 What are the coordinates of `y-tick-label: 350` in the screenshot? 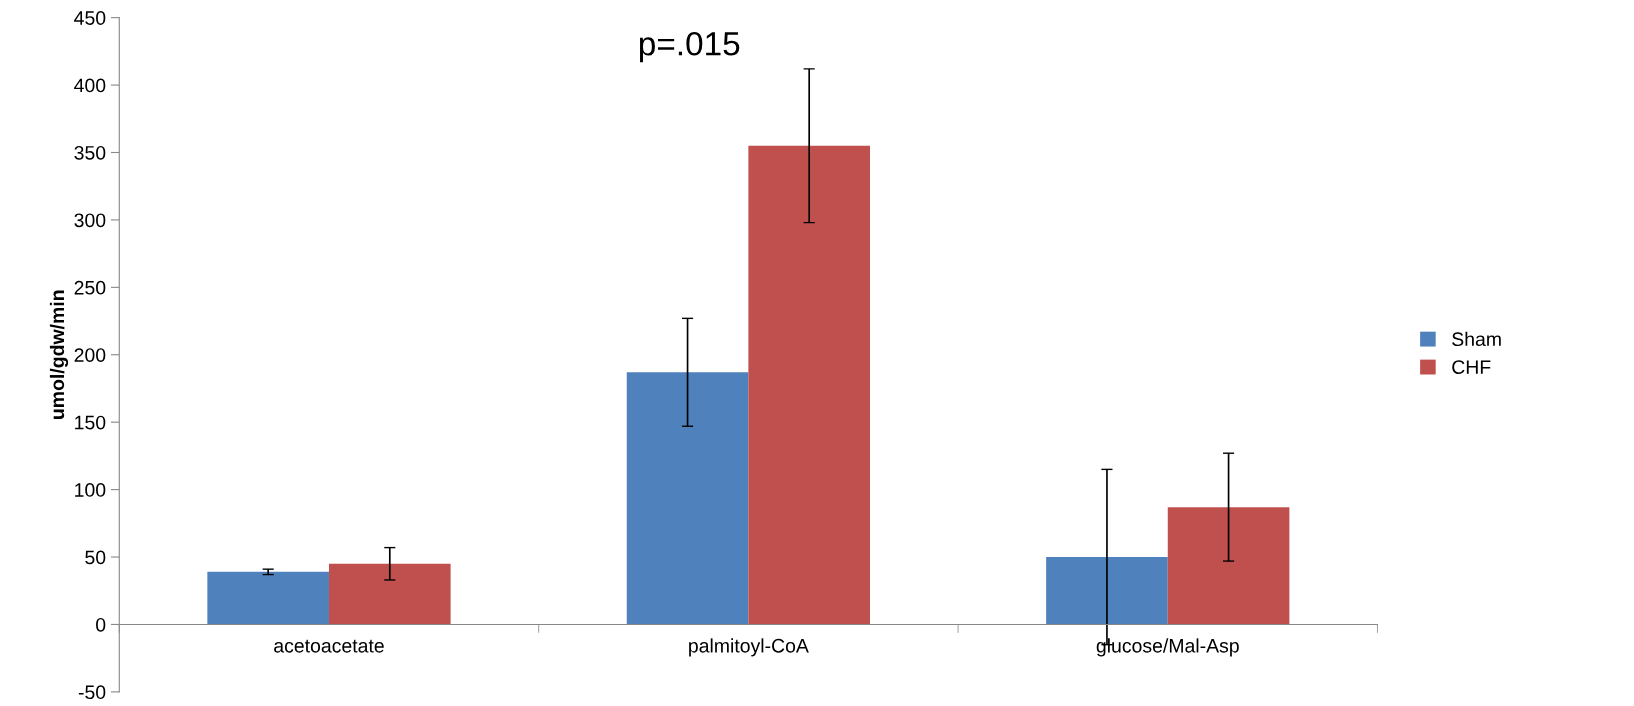 It's located at (90, 152).